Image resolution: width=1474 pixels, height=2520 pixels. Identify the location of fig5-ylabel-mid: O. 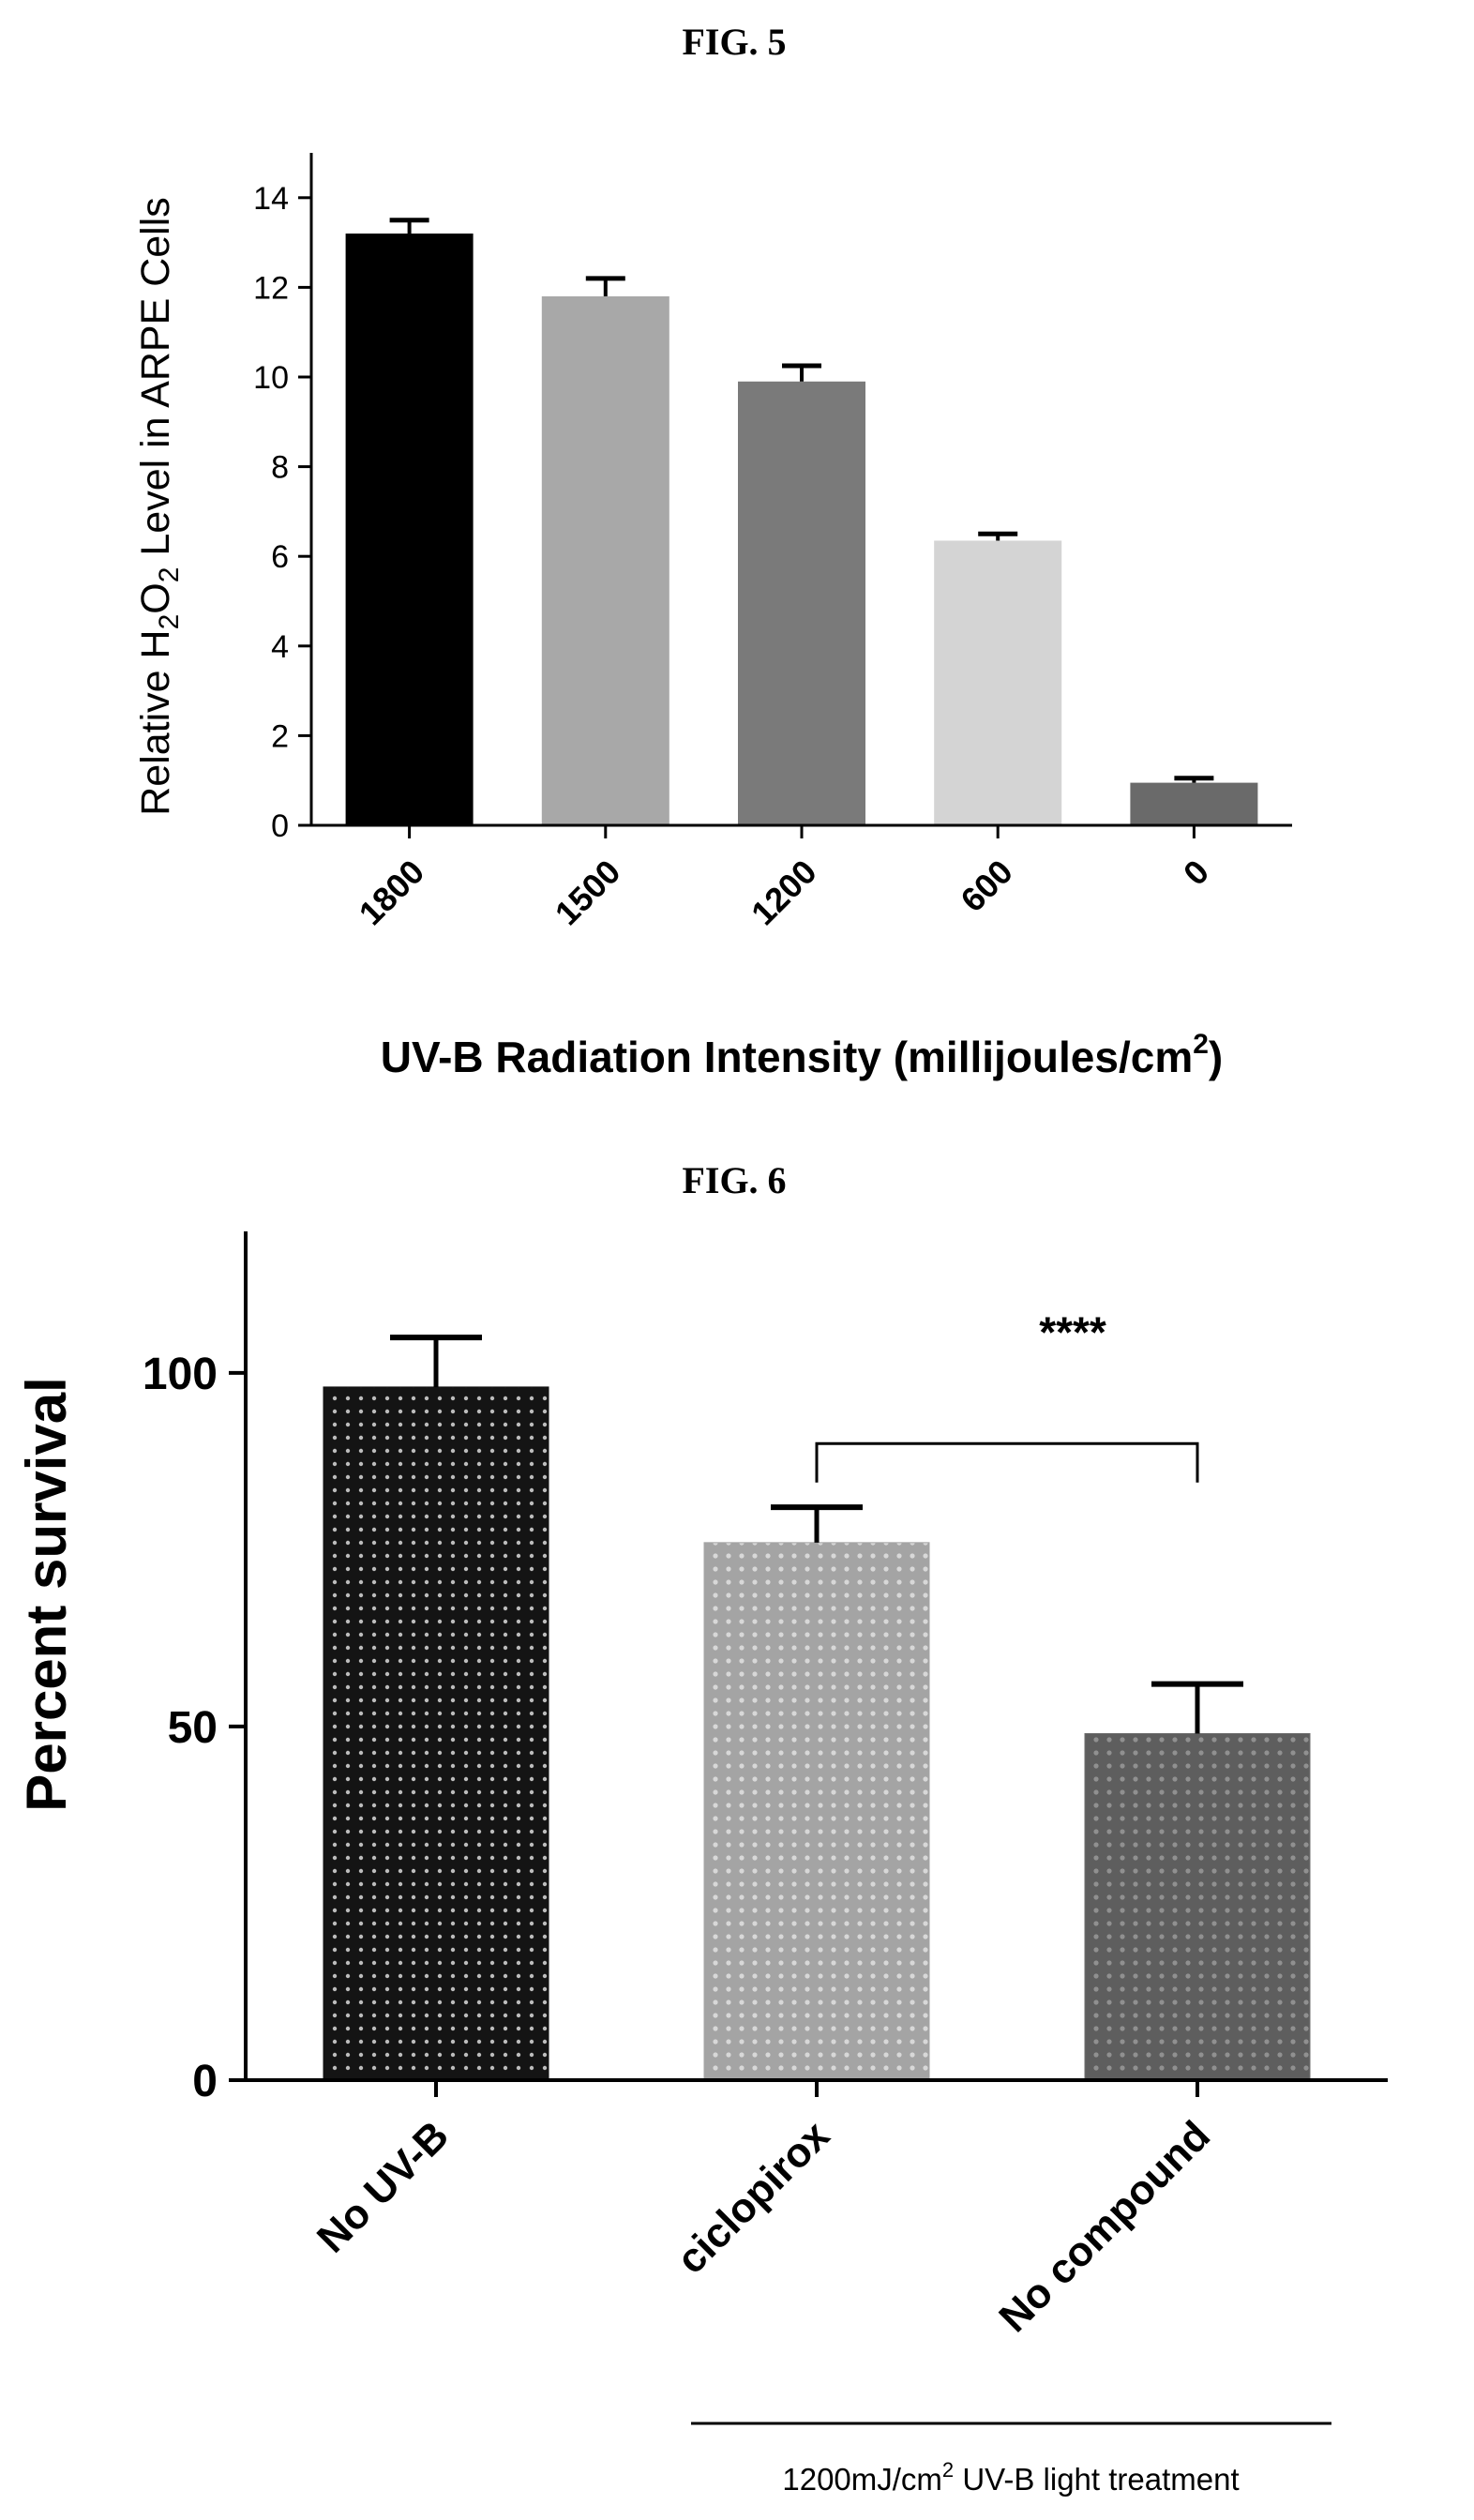
(155, 597).